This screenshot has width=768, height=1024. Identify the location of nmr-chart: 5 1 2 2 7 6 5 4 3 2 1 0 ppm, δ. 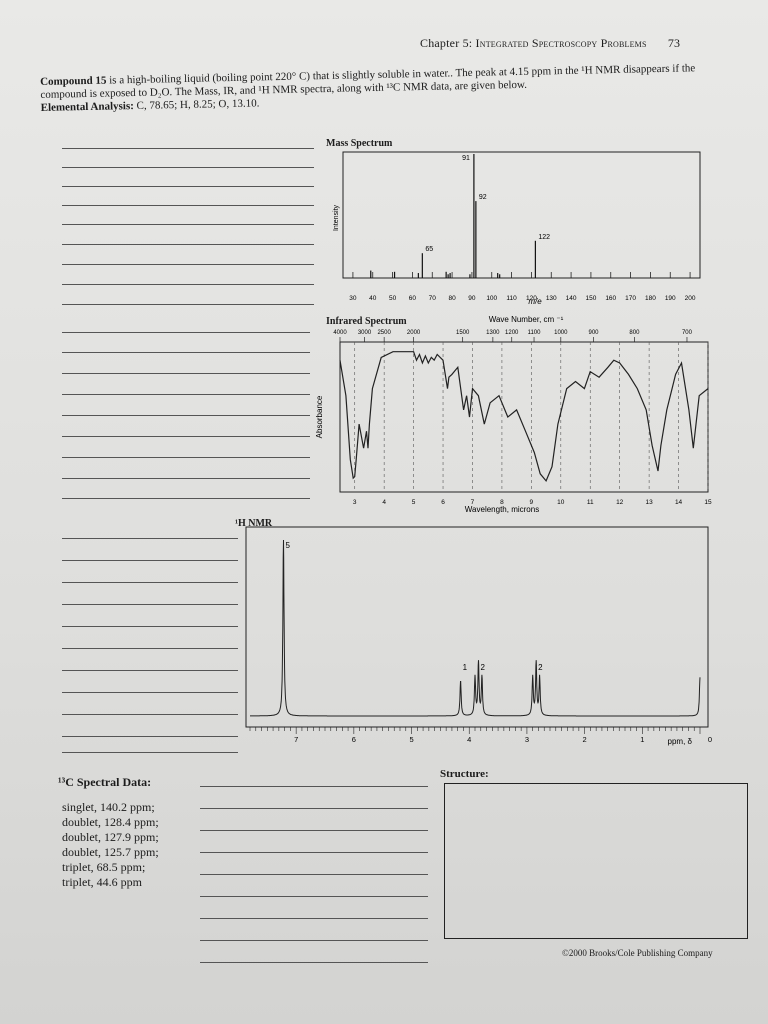
(478, 636).